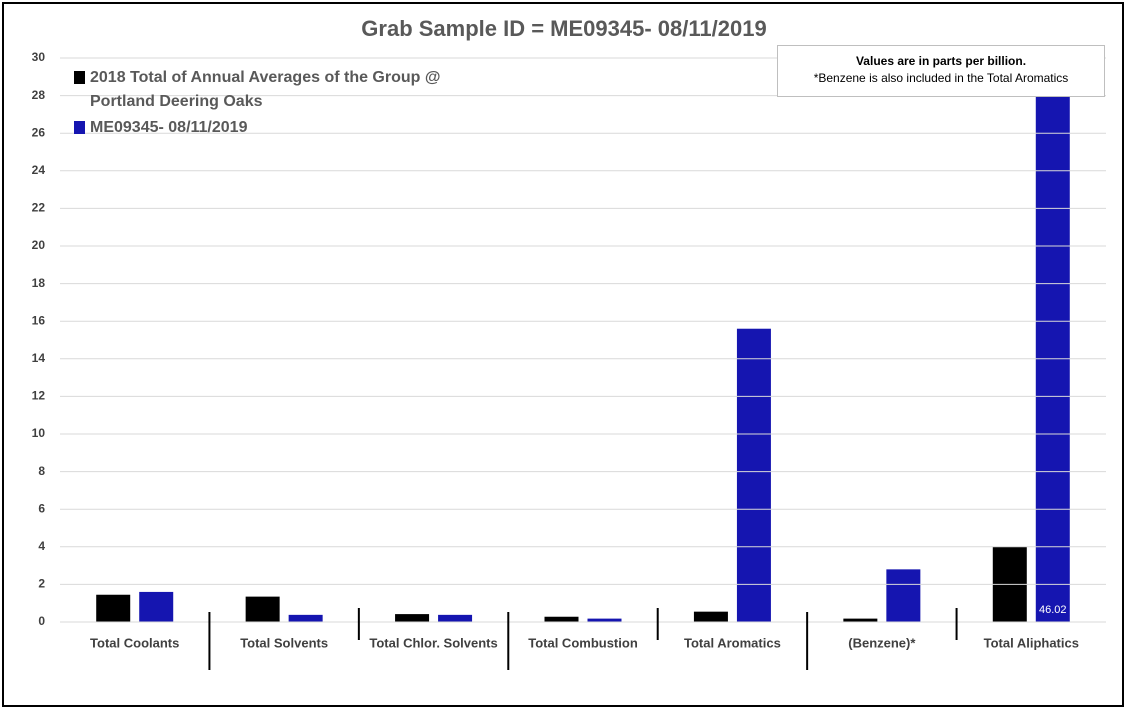 This screenshot has width=1128, height=711. Describe the element at coordinates (284, 642) in the screenshot. I see `x-tick-label: Total Solvents` at that location.